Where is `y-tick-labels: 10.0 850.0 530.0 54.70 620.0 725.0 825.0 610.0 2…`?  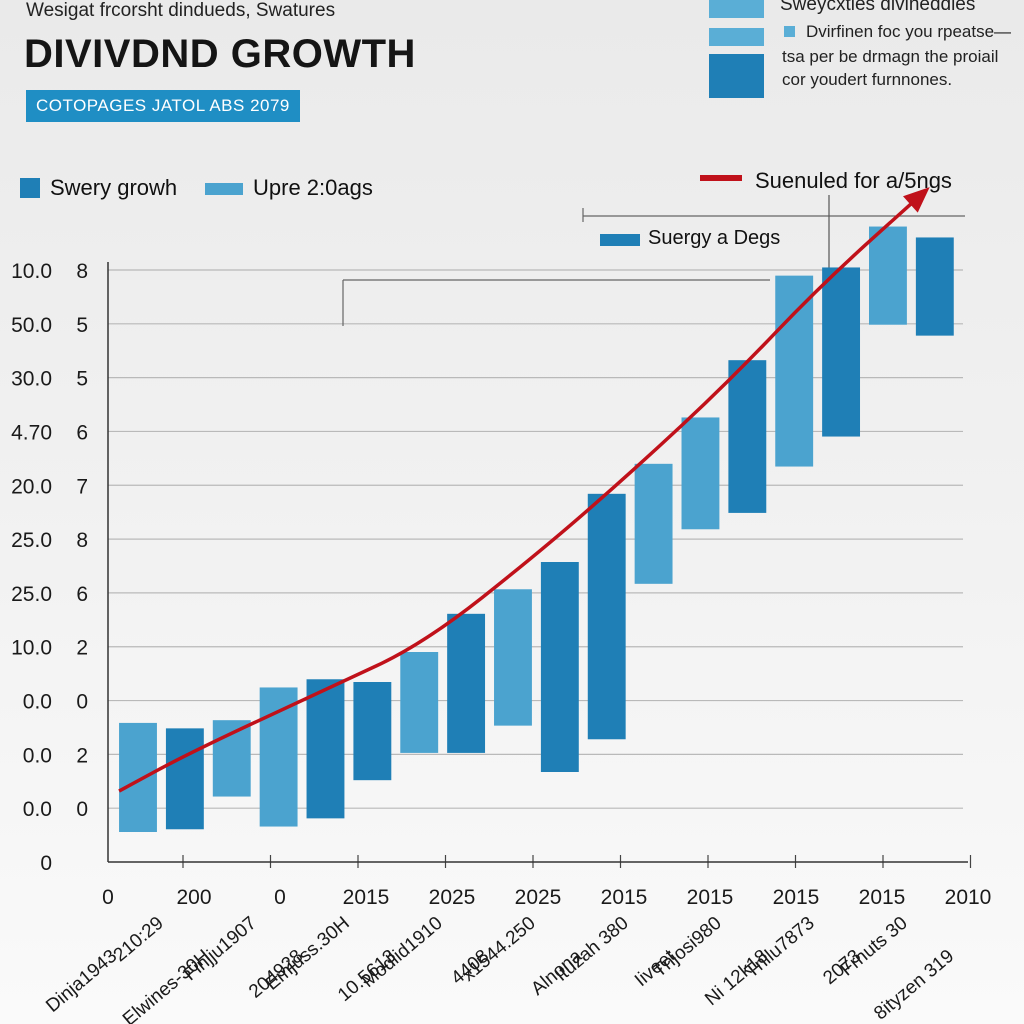 y-tick-labels: 10.0 850.0 530.0 54.70 620.0 725.0 825.0 610.0 2… is located at coordinates (49, 567).